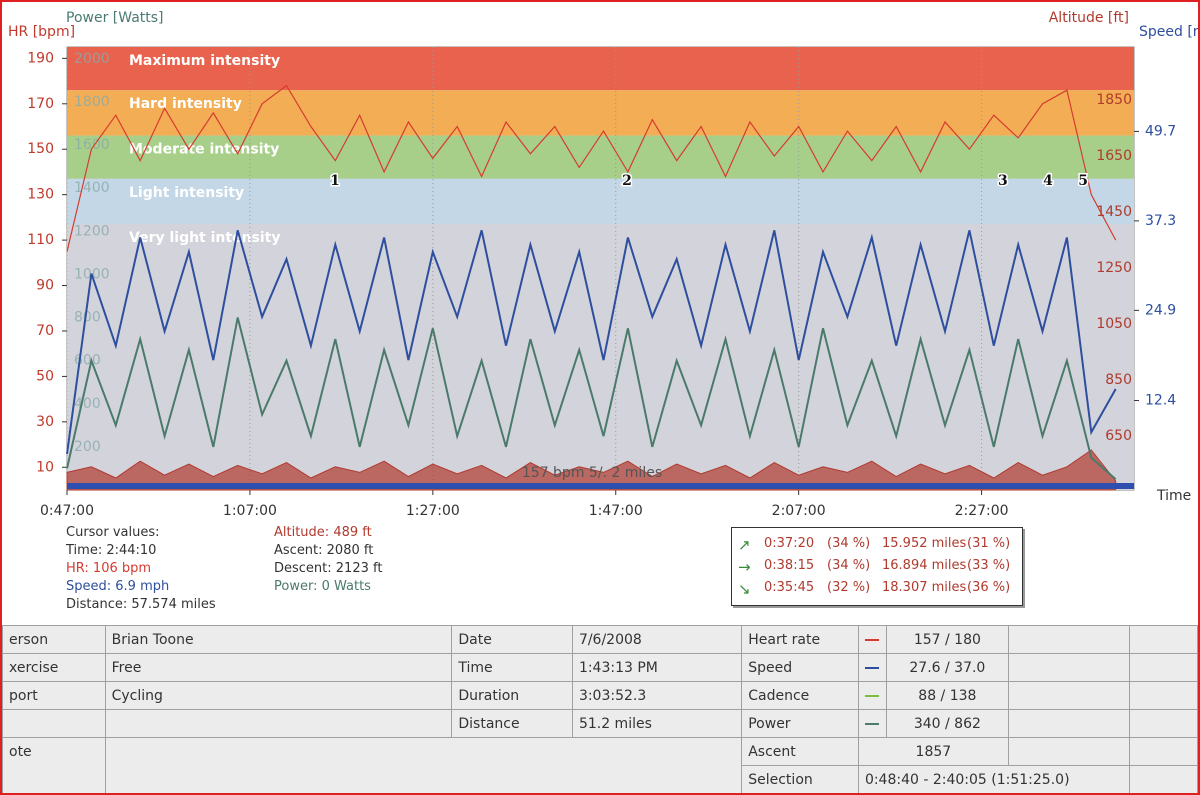 This screenshot has height=795, width=1200. I want to click on swatch-cell: #d63b2f, so click(872, 639).